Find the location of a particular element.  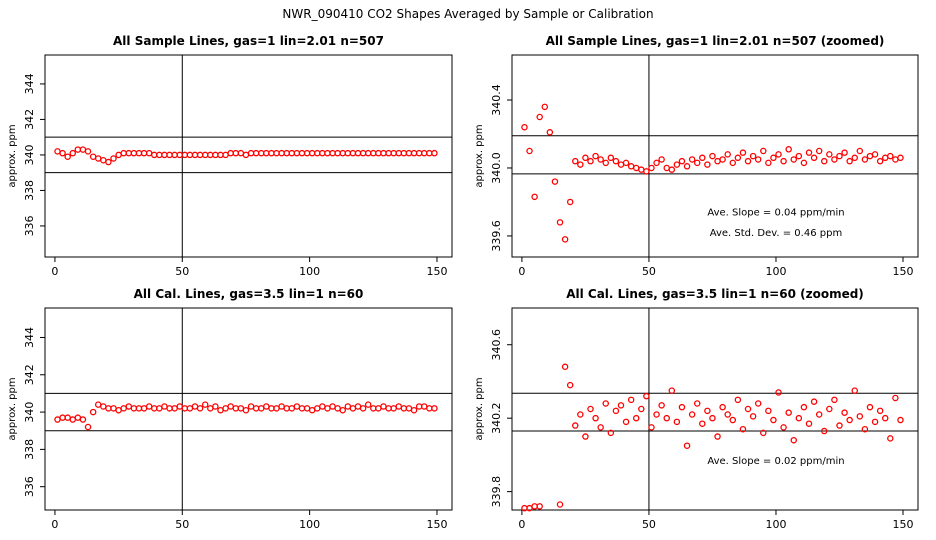

panel-title: All Cal. Lines, gas=3.5 lin=1 n=60 is located at coordinates (249, 294).